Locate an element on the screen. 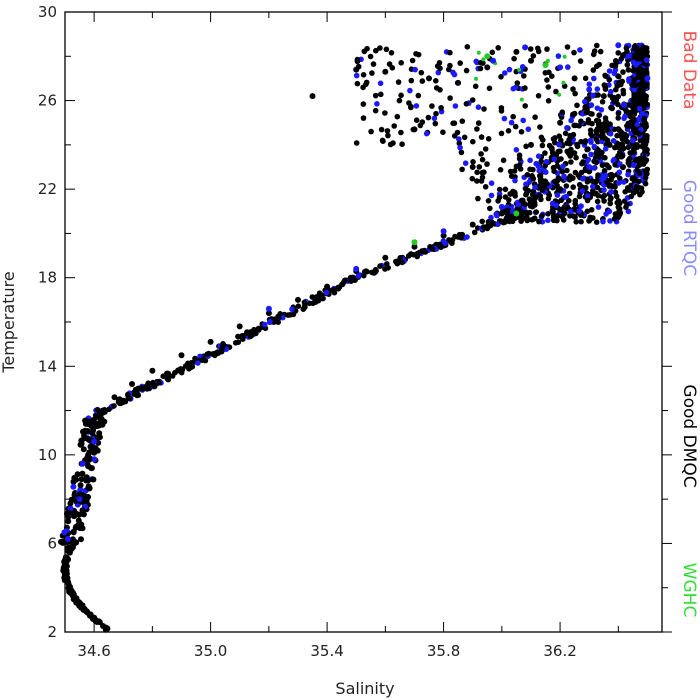  y-tick-label: 26 is located at coordinates (47, 101).